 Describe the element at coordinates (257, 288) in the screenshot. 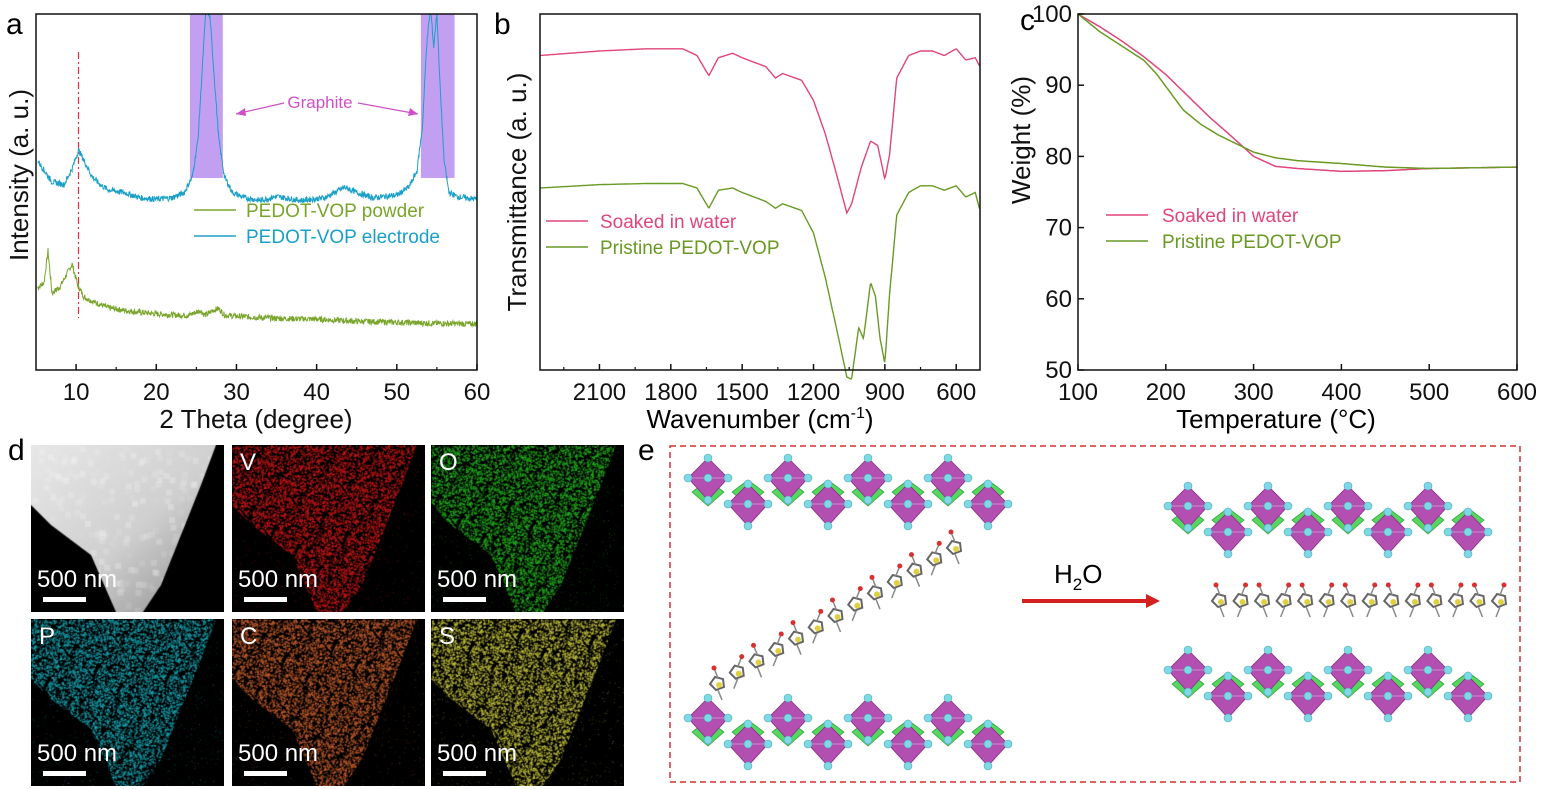

I see `series-powder` at that location.